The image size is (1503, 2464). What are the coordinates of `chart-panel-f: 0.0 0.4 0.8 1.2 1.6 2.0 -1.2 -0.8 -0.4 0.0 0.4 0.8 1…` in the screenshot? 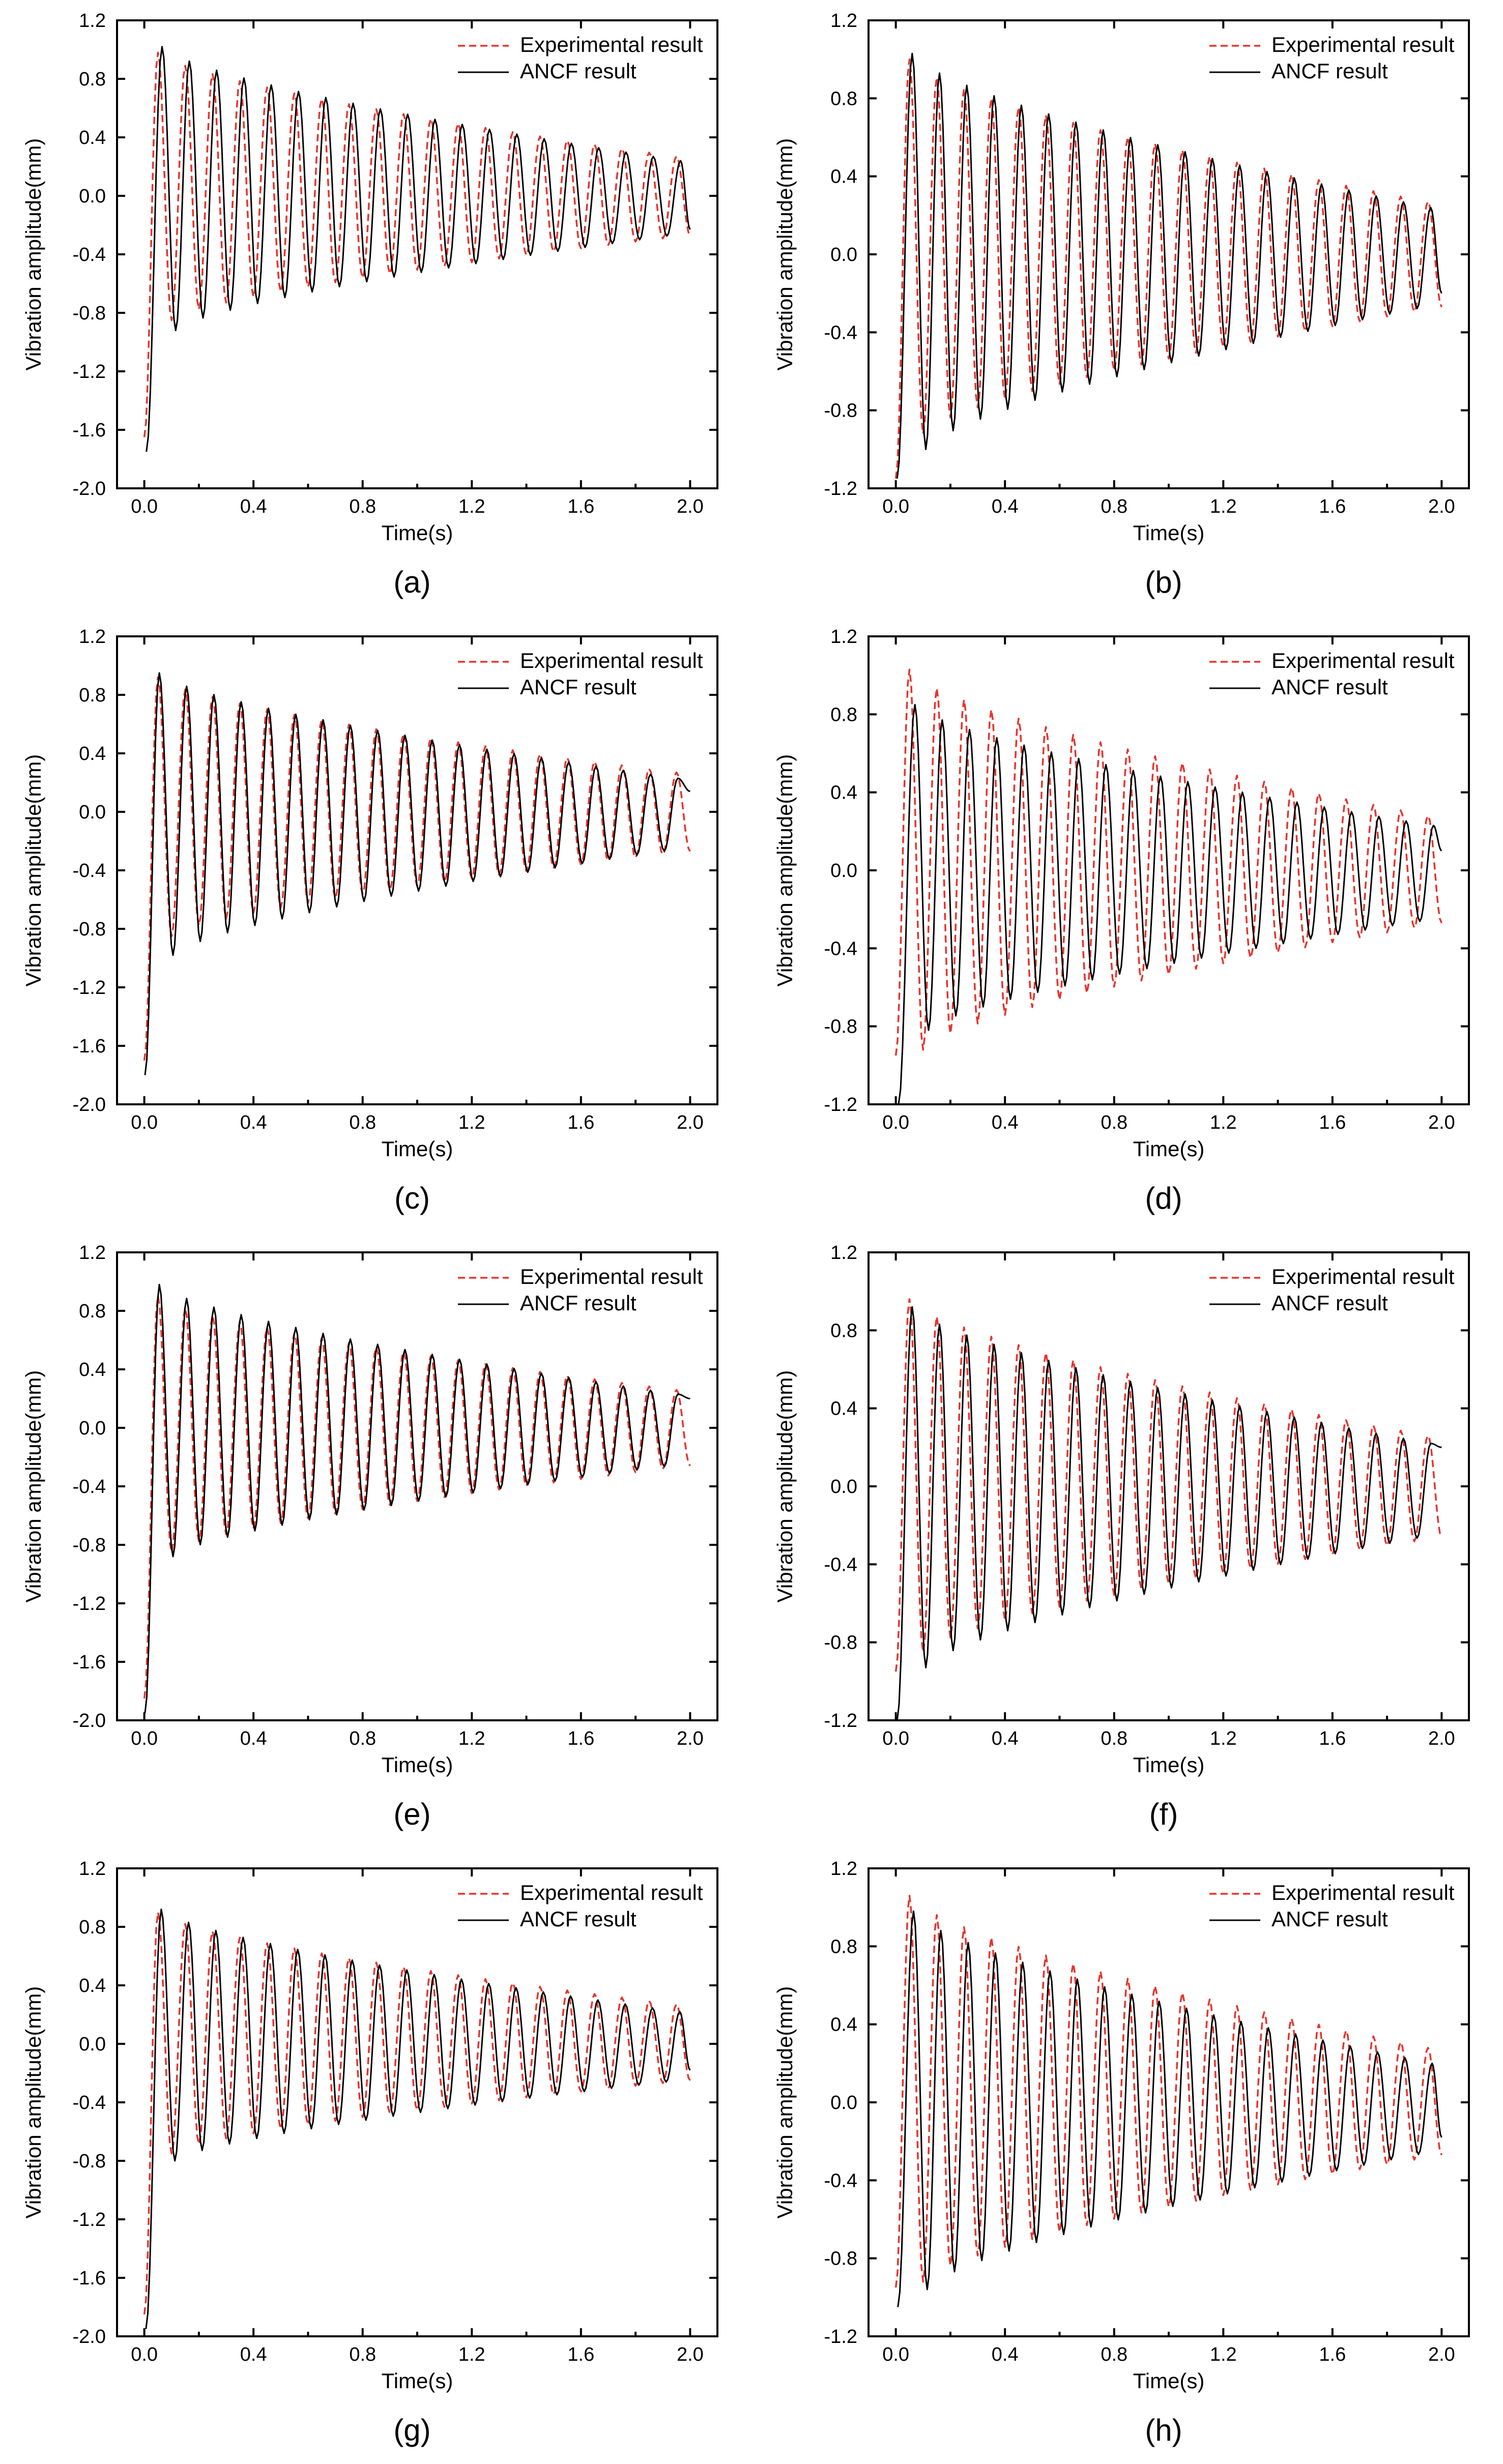 It's located at (1127, 1540).